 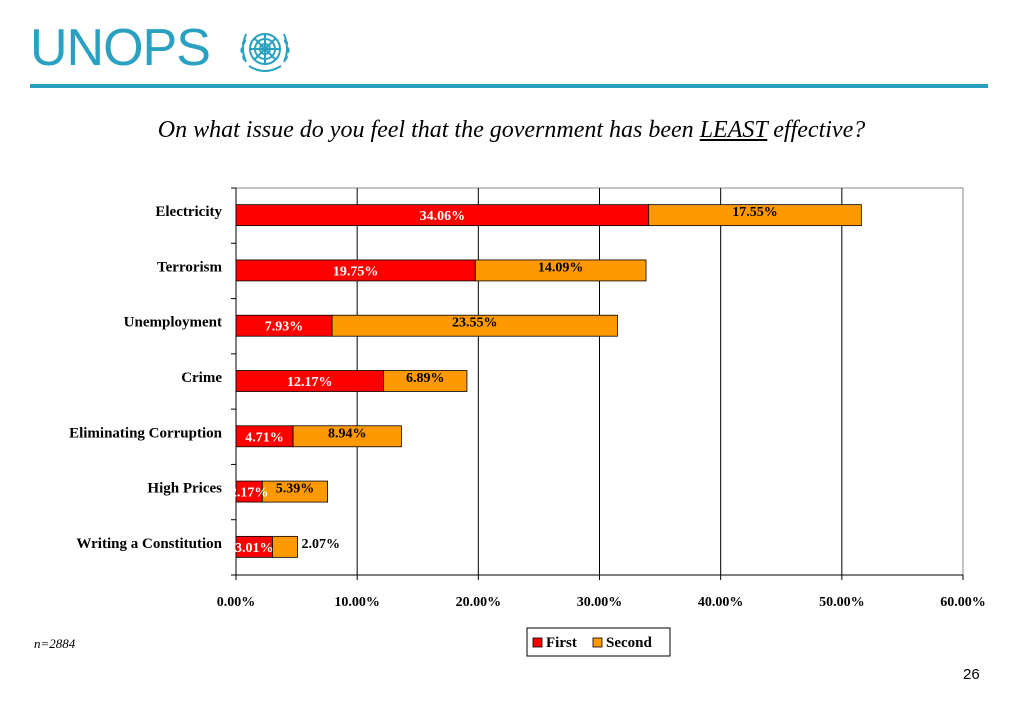 I want to click on data-label-first: 34.06%, so click(x=443, y=216).